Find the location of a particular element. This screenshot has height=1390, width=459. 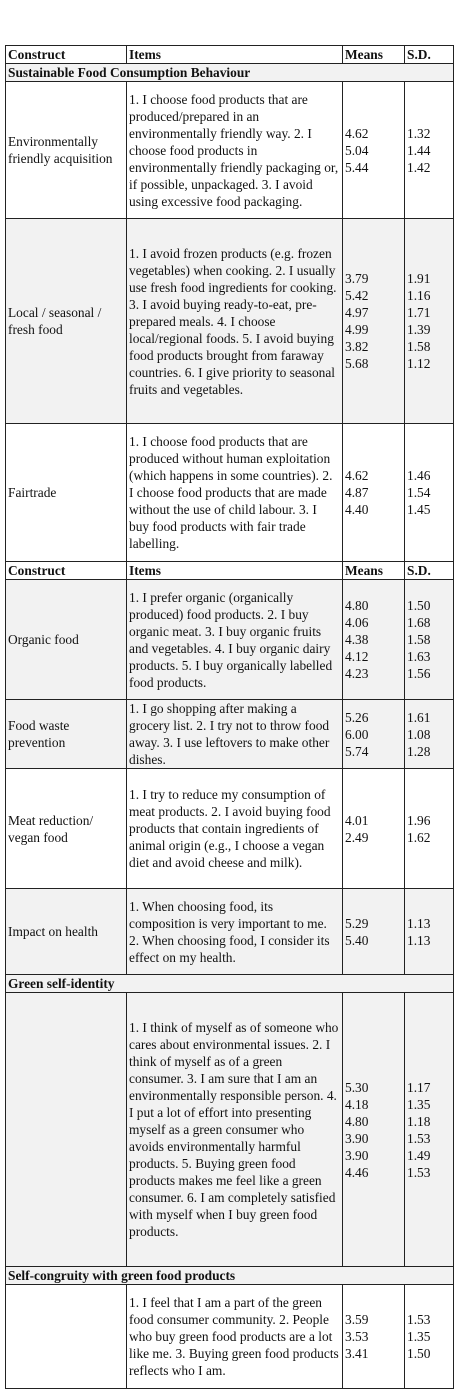

sd-cell: 1.17 1.35 1.18 1.53 1.49 1.53 is located at coordinates (429, 1129).